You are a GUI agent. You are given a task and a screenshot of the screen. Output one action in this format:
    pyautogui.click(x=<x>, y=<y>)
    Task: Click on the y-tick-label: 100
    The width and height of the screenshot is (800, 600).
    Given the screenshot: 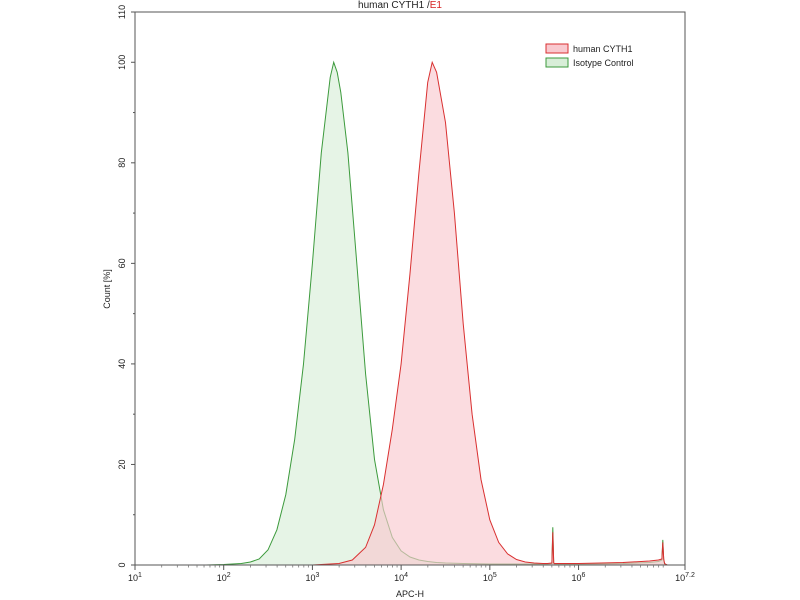 What is the action you would take?
    pyautogui.click(x=122, y=62)
    